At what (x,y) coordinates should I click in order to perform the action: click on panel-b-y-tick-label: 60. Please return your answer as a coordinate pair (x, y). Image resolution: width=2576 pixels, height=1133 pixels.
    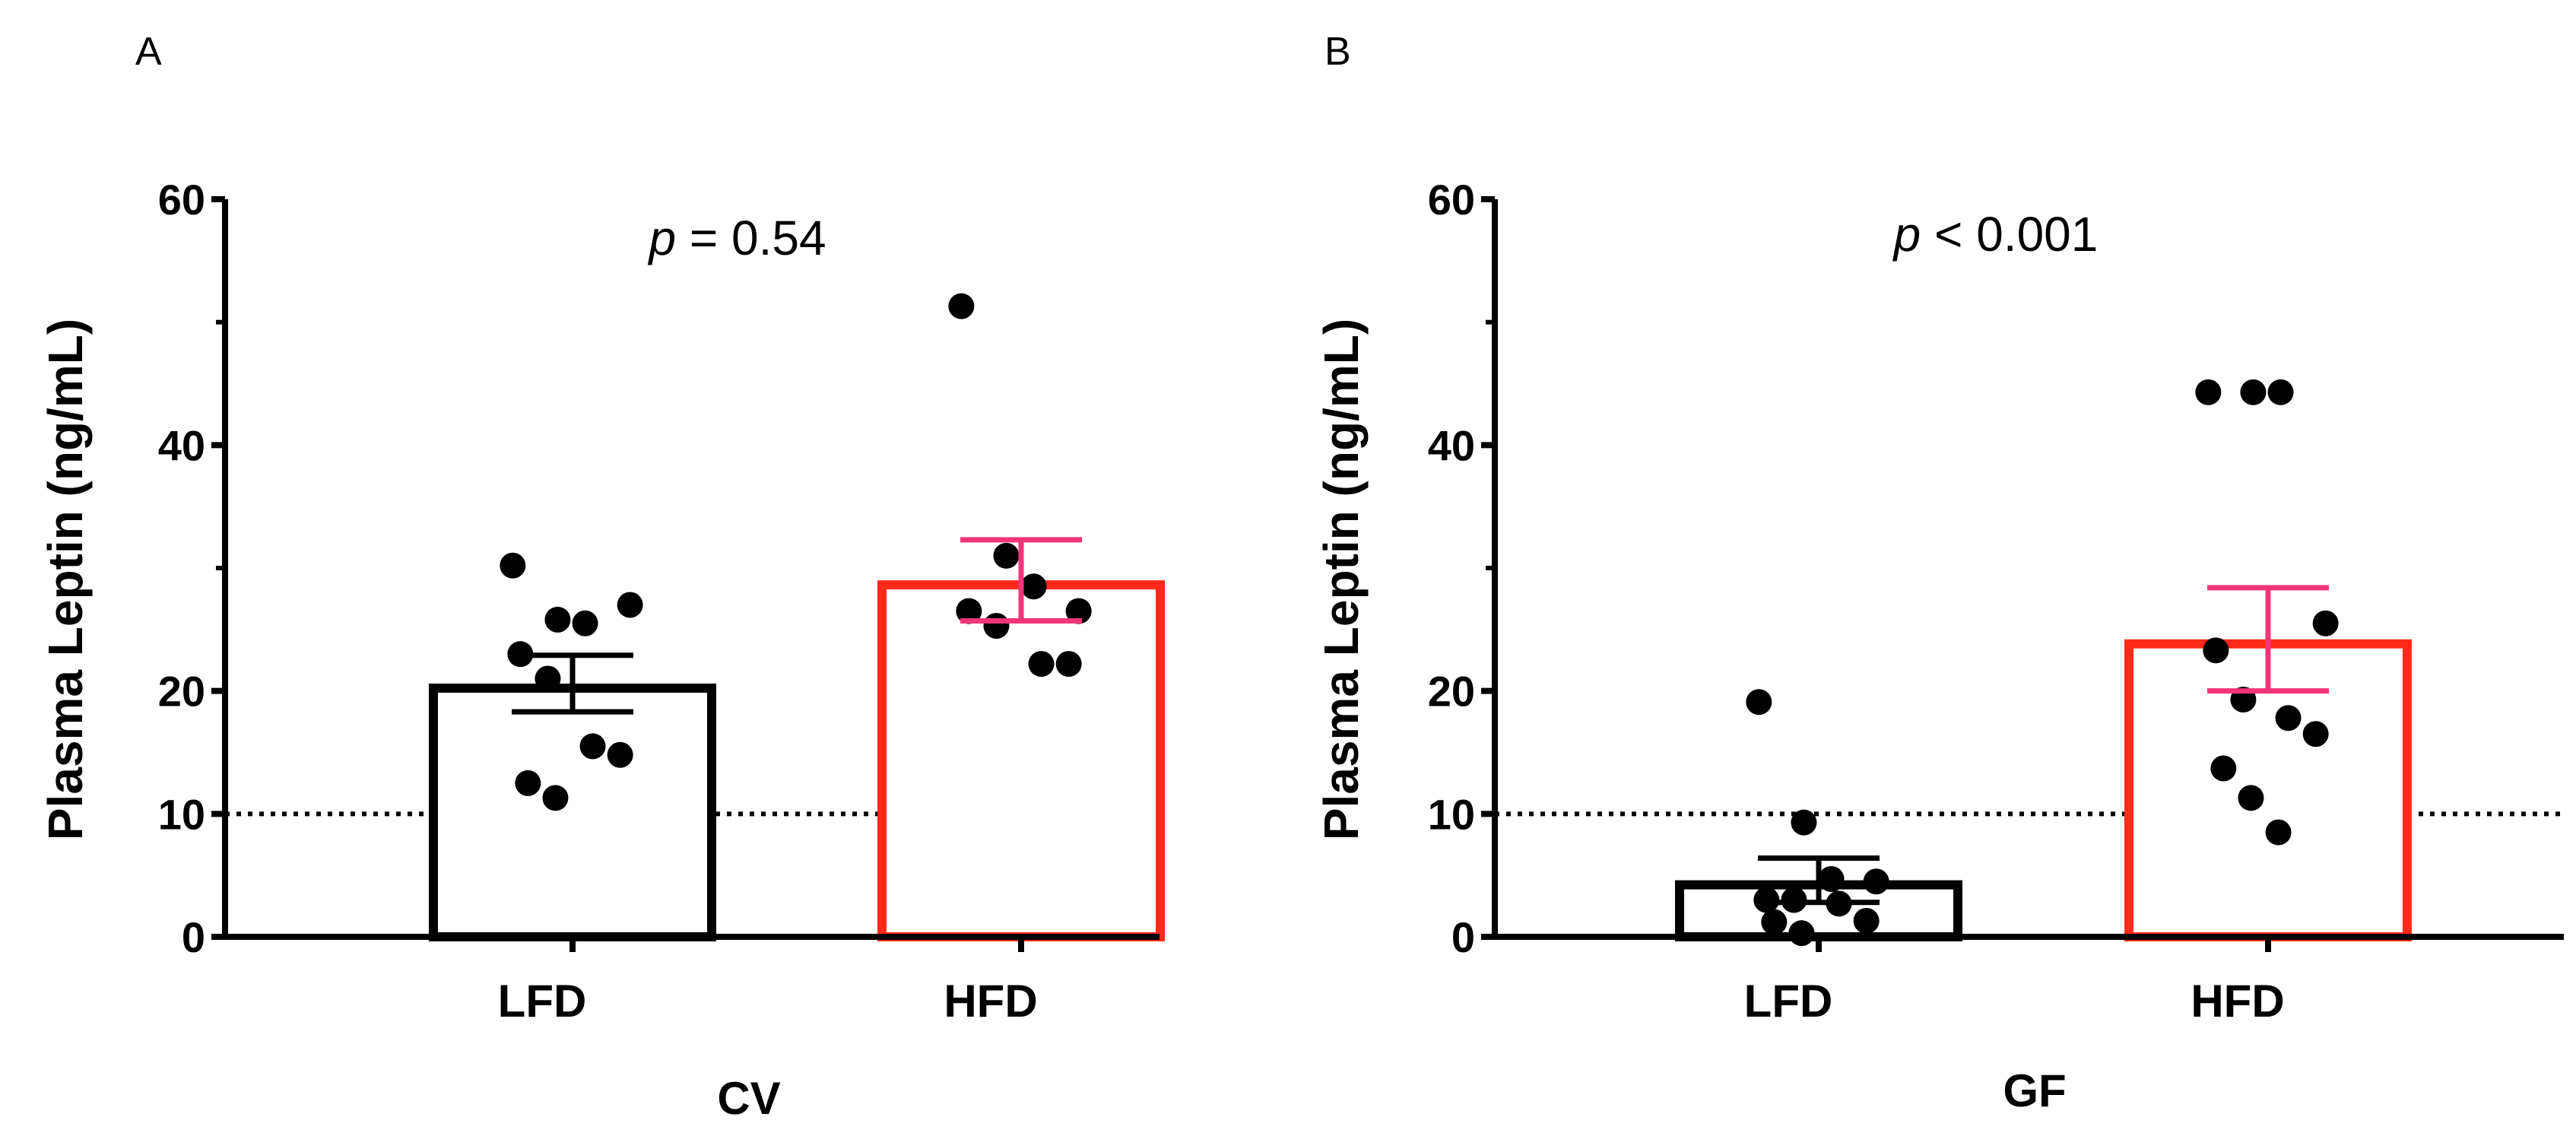
    Looking at the image, I should click on (1452, 200).